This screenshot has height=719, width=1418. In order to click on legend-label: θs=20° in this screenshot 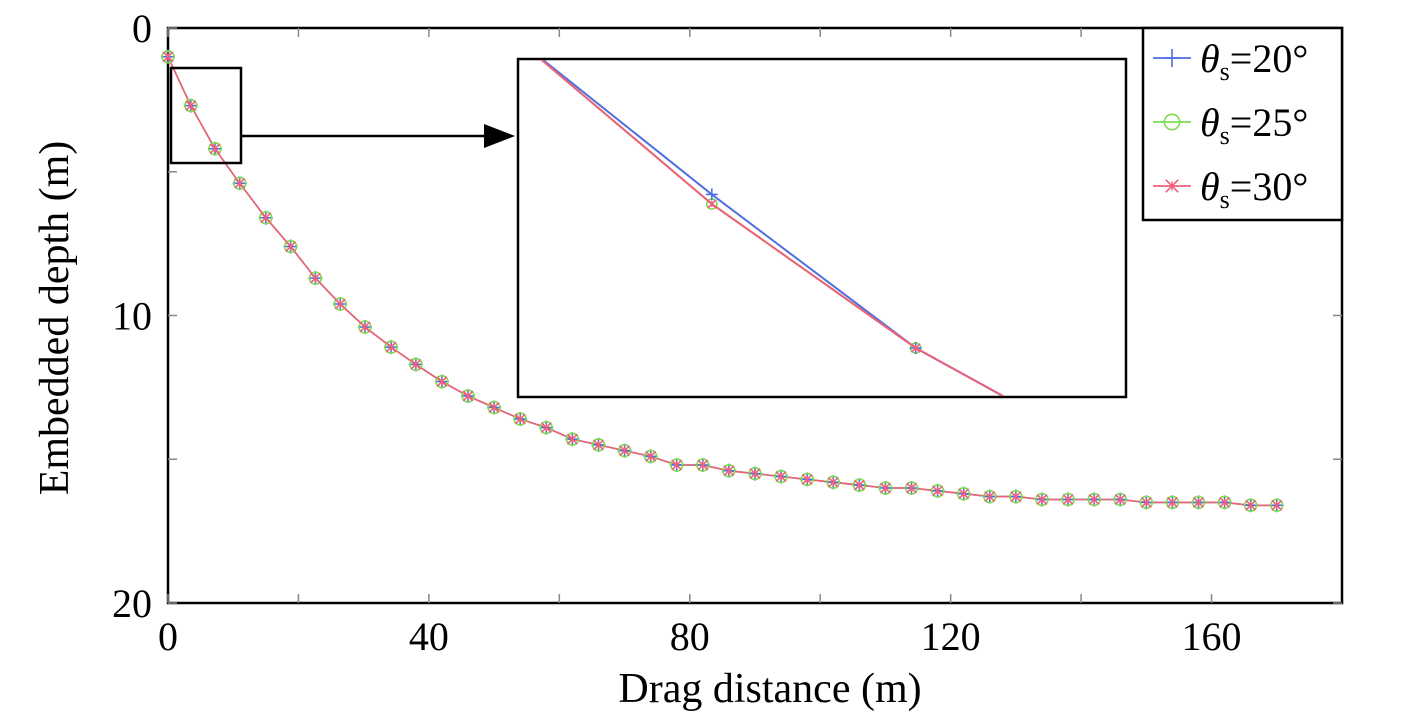, I will do `click(1254, 61)`.